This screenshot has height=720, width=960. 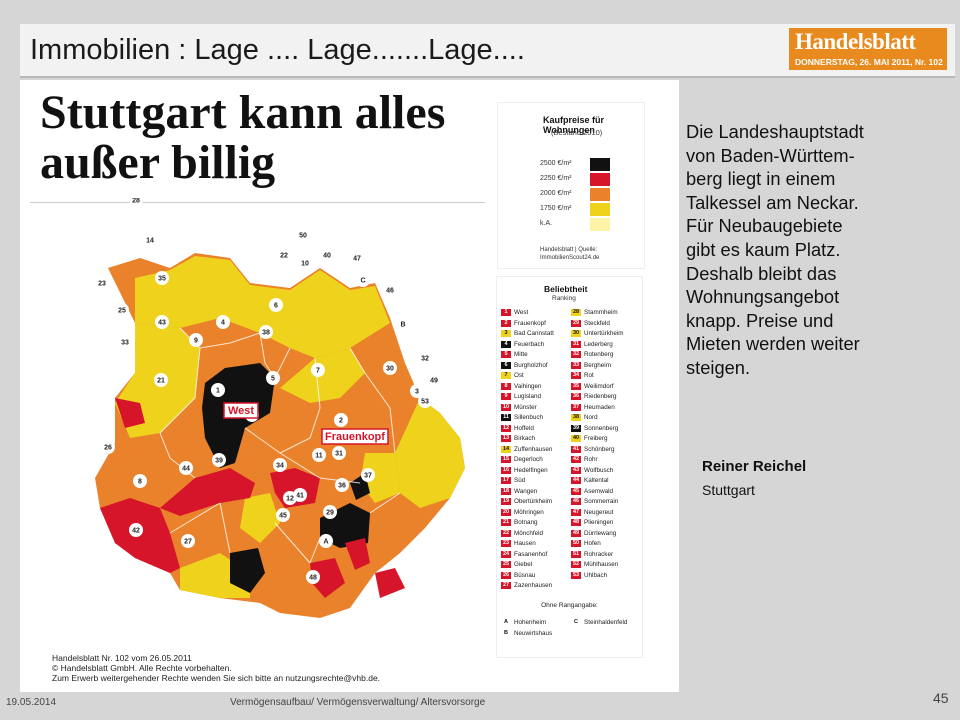 What do you see at coordinates (528, 386) in the screenshot?
I see `ranking-district: Vaihingen` at bounding box center [528, 386].